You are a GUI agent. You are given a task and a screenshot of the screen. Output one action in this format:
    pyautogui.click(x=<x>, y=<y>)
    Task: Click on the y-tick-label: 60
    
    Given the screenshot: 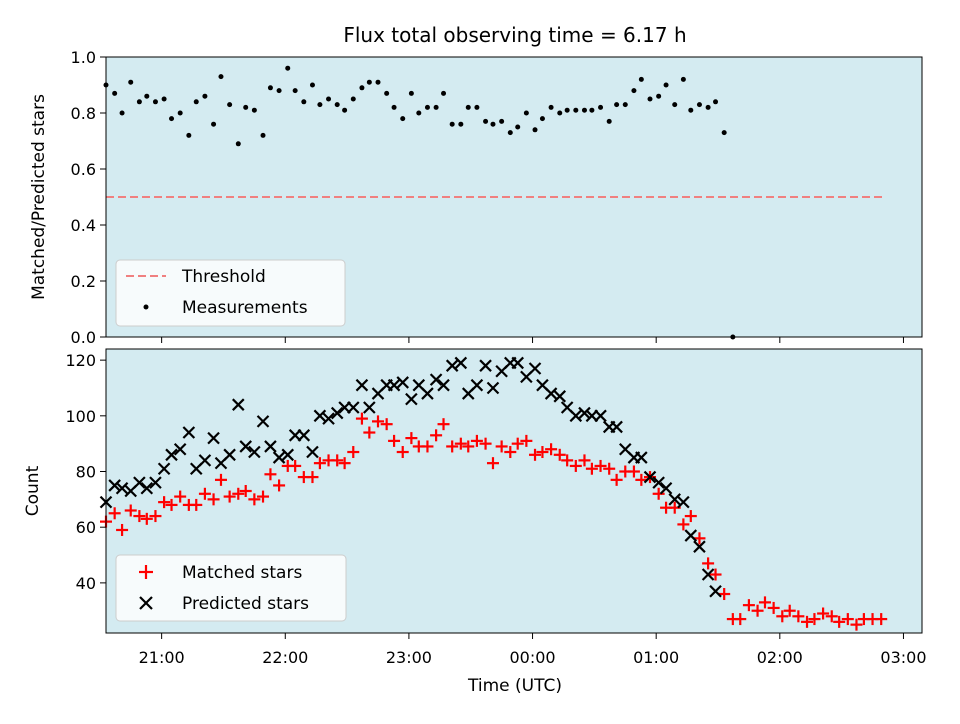 What is the action you would take?
    pyautogui.click(x=86, y=527)
    